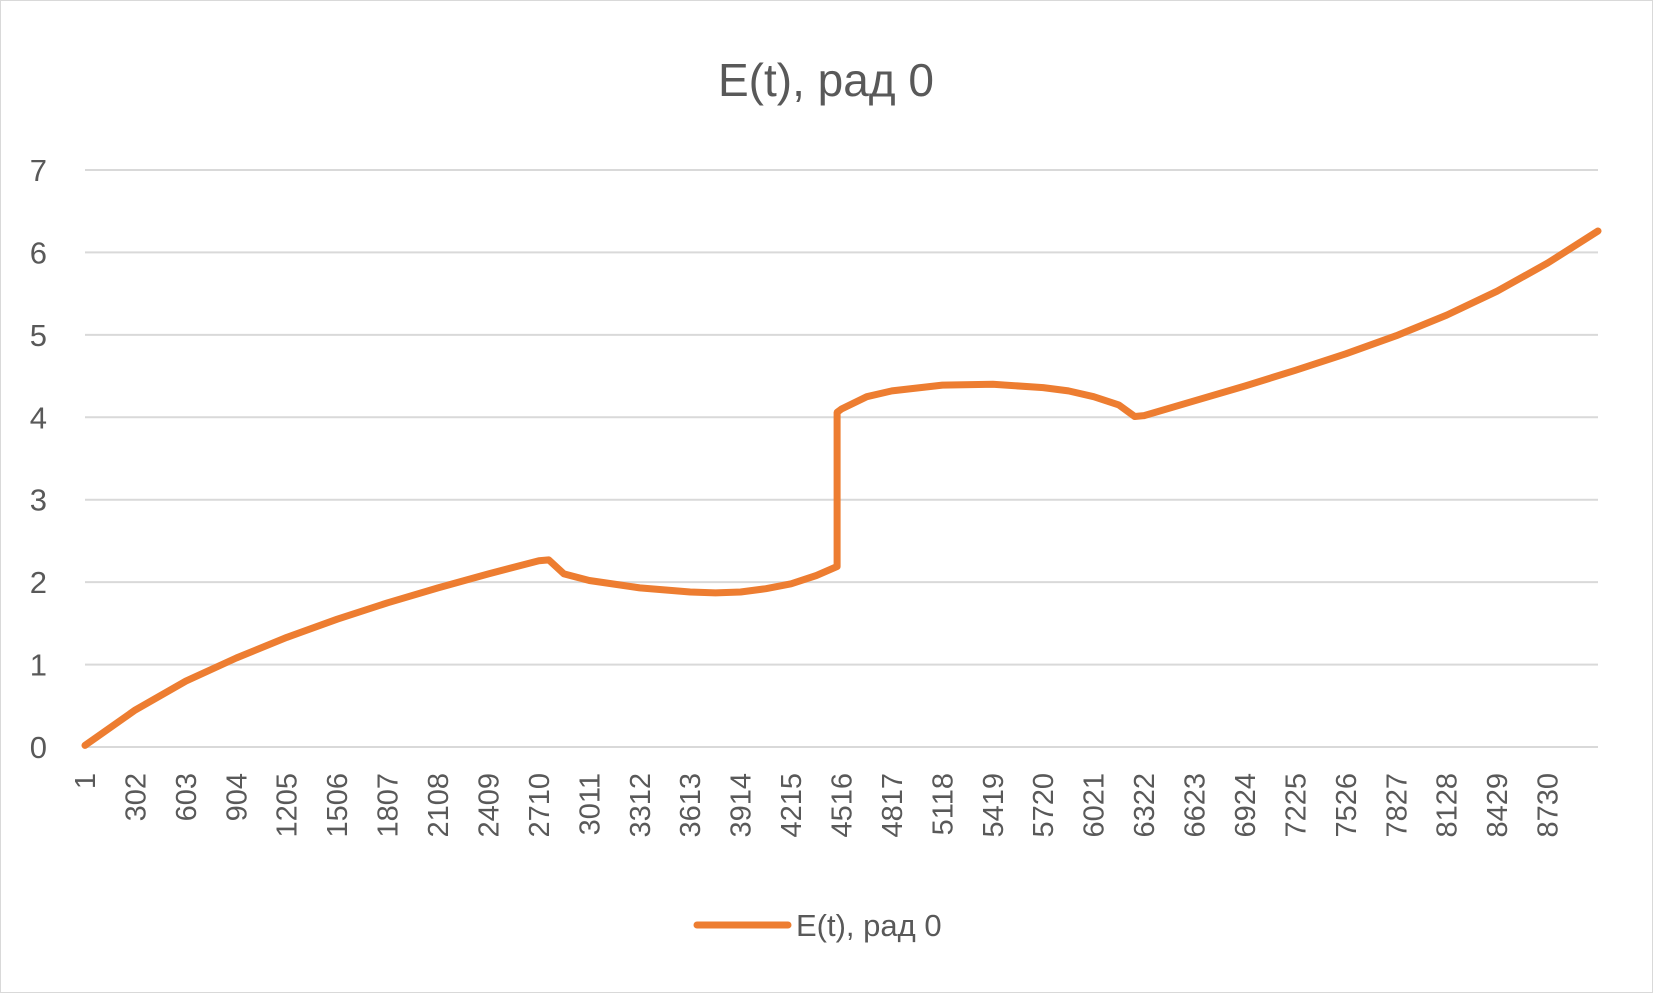 Image resolution: width=1653 pixels, height=993 pixels. What do you see at coordinates (288, 805) in the screenshot?
I see `x-tick-label: 1205` at bounding box center [288, 805].